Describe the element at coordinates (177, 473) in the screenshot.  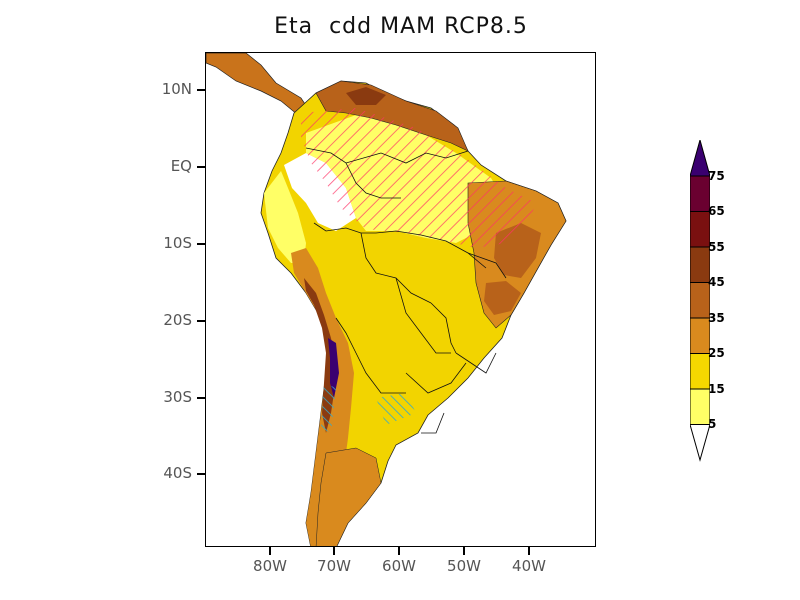
I see `y-label-40s: 40S` at that location.